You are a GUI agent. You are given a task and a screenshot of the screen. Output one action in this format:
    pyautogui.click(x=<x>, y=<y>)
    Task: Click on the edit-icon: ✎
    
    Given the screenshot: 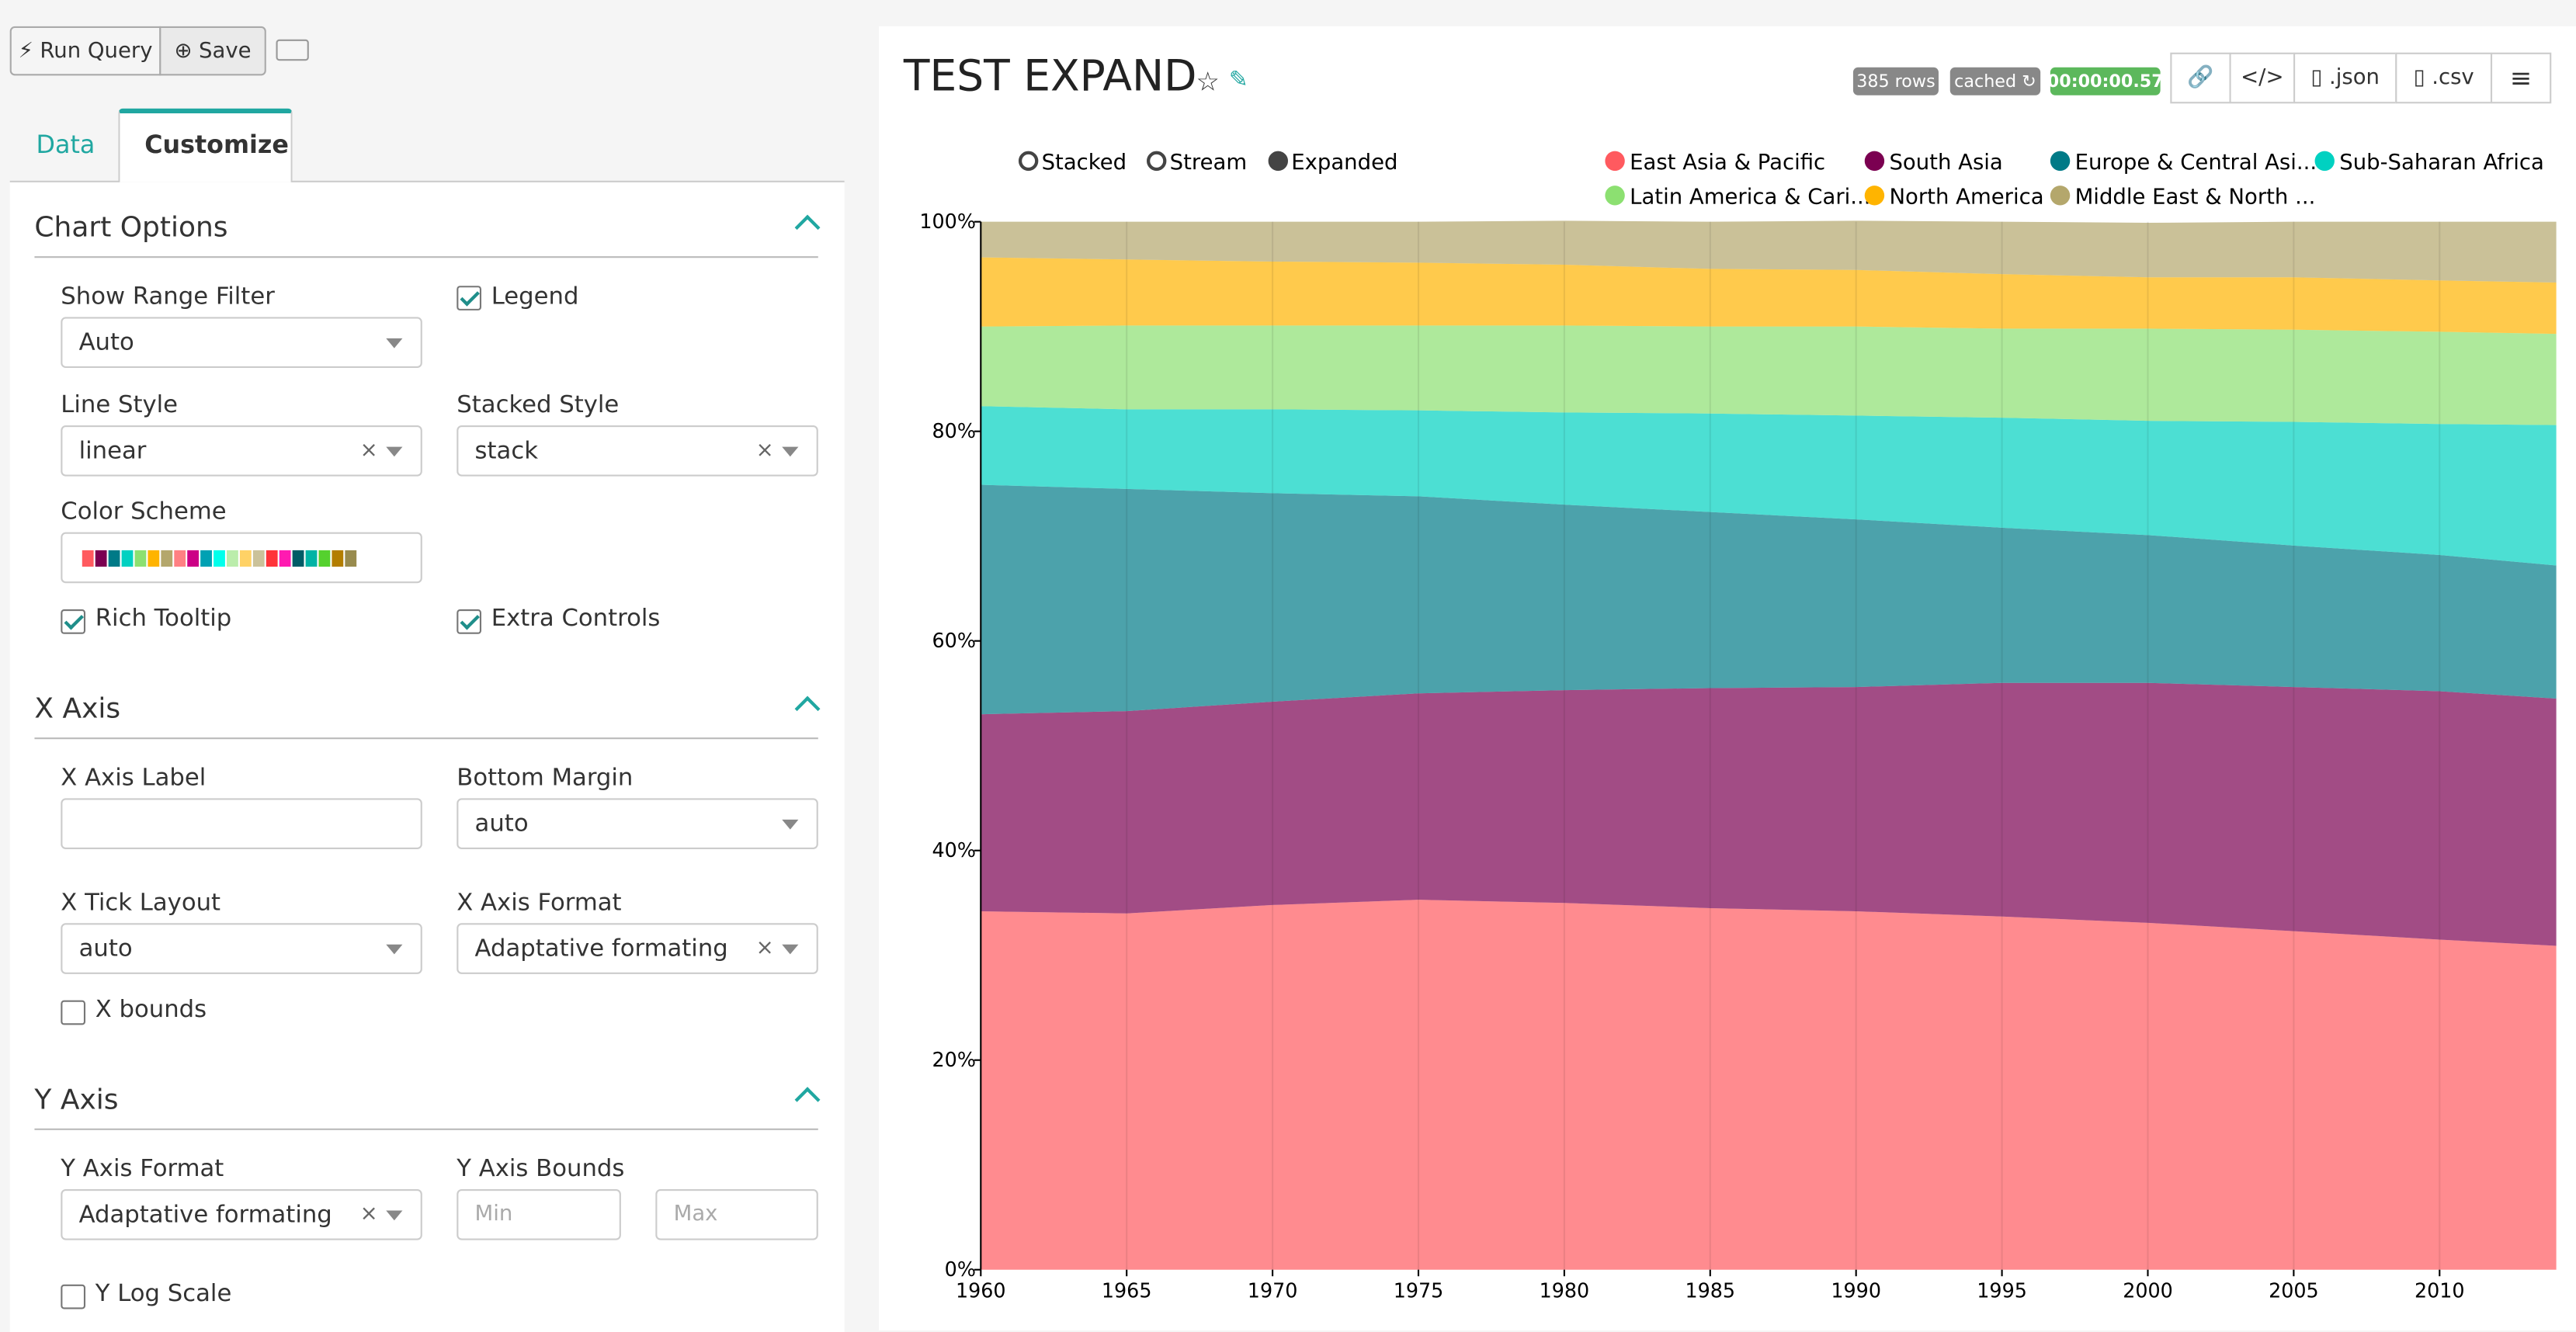 What is the action you would take?
    pyautogui.click(x=1238, y=80)
    